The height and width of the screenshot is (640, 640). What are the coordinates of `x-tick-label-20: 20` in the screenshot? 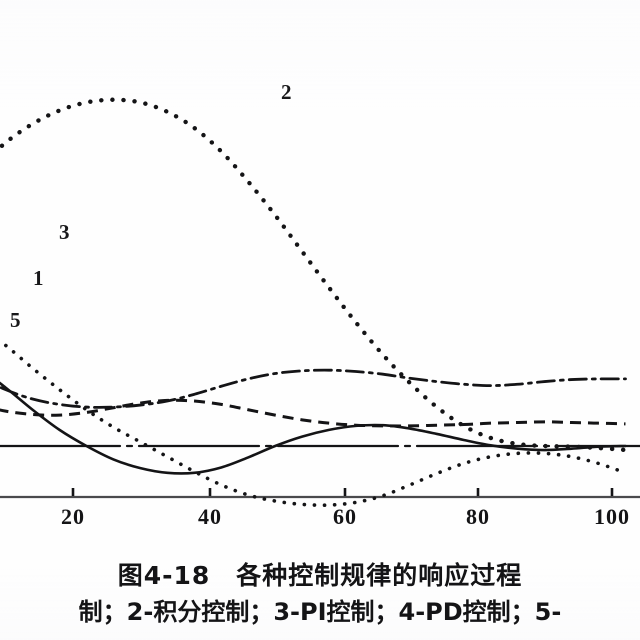 It's located at (73, 516).